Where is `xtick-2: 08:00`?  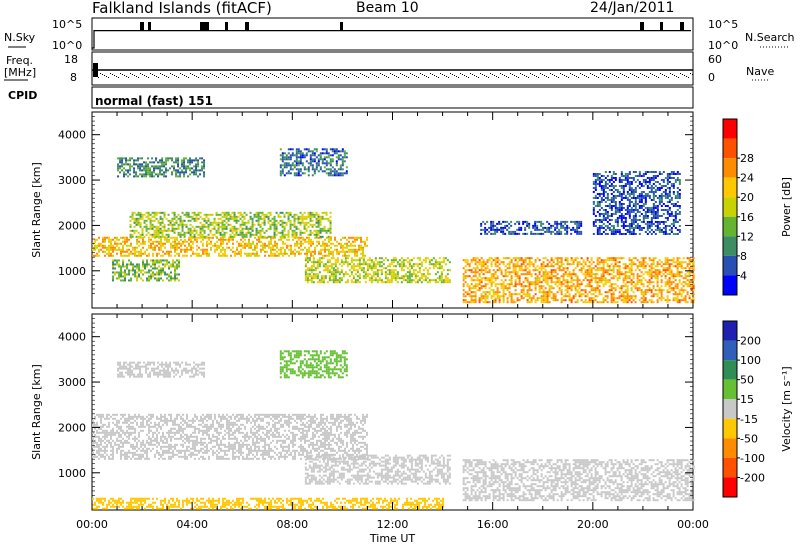
xtick-2: 08:00 is located at coordinates (292, 524).